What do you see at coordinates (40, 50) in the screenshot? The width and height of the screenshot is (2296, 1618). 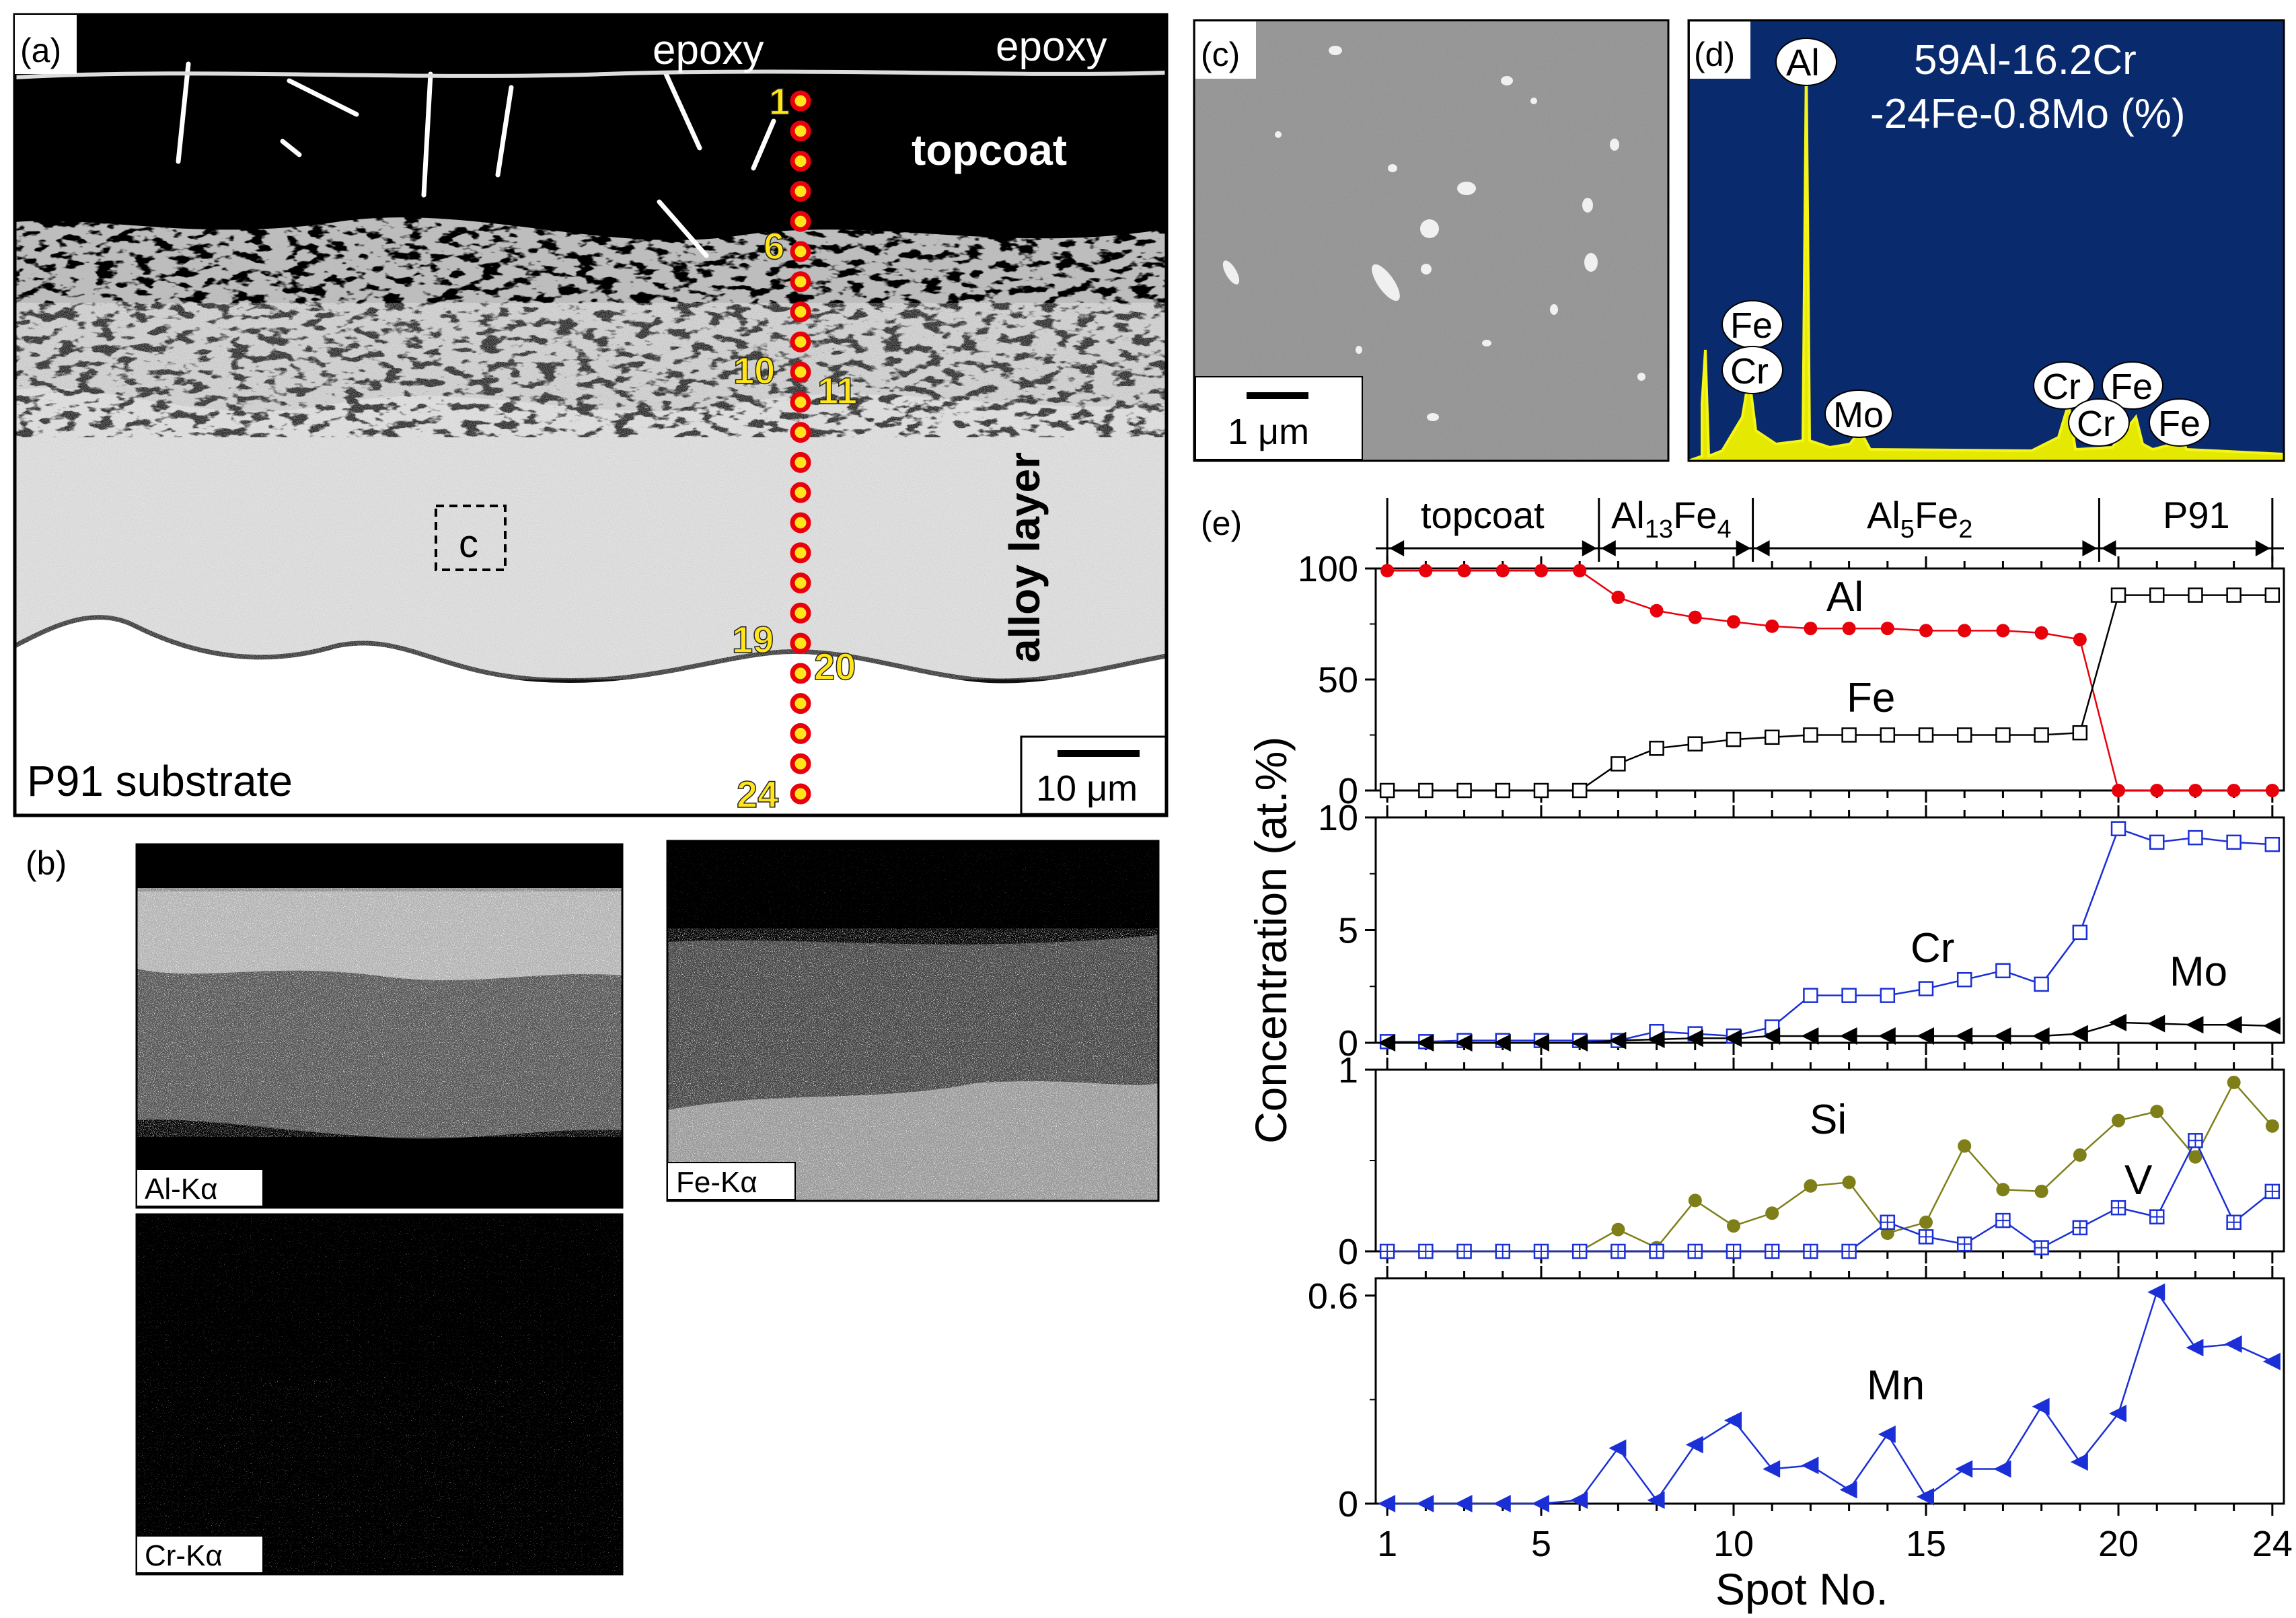 I see `panel-a-label: (a)` at bounding box center [40, 50].